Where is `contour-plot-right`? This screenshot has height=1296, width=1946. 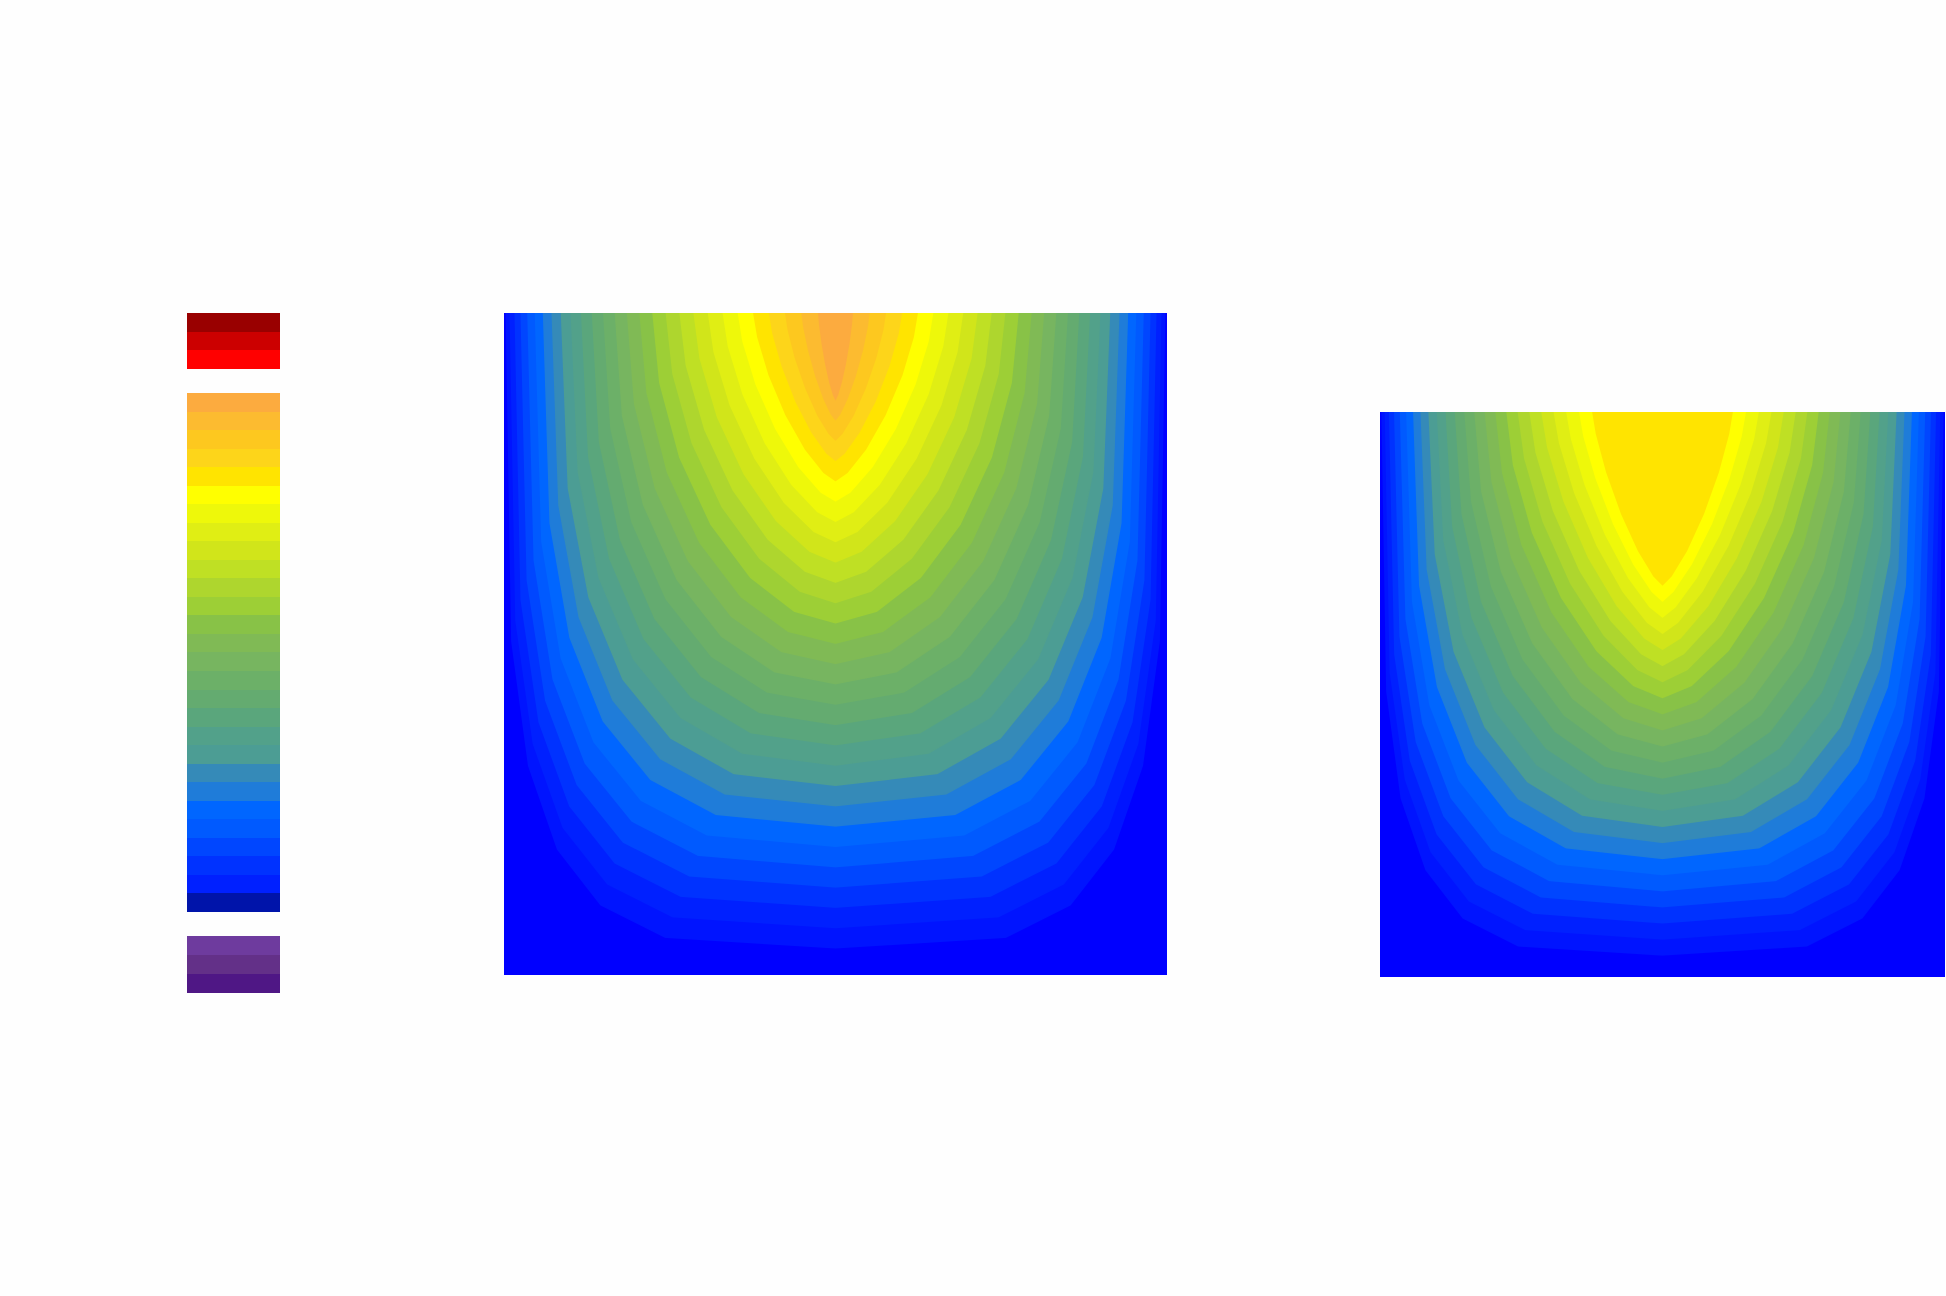
contour-plot-right is located at coordinates (1662, 694).